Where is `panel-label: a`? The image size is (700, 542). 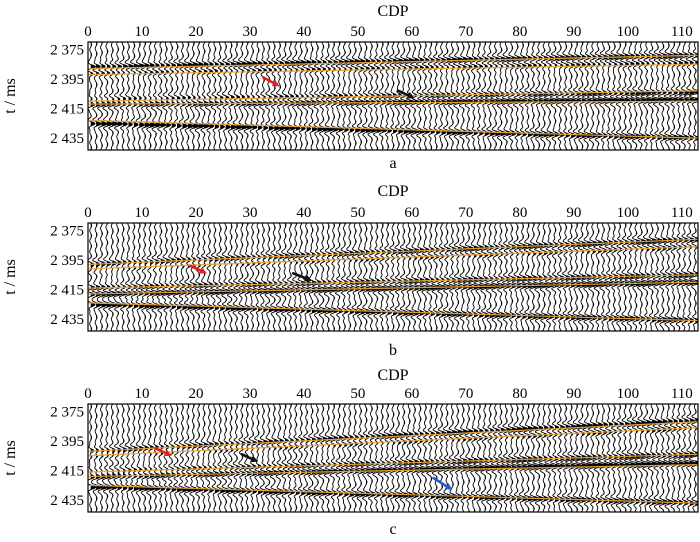
panel-label: a is located at coordinates (392, 163).